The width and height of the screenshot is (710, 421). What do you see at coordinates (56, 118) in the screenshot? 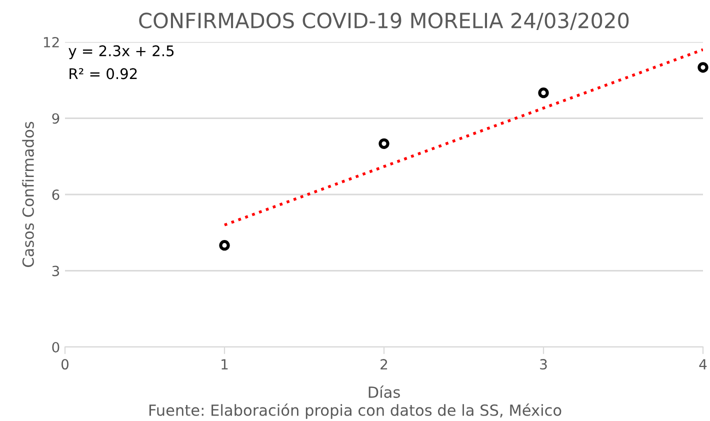
I see `y-tick-label: 9` at bounding box center [56, 118].